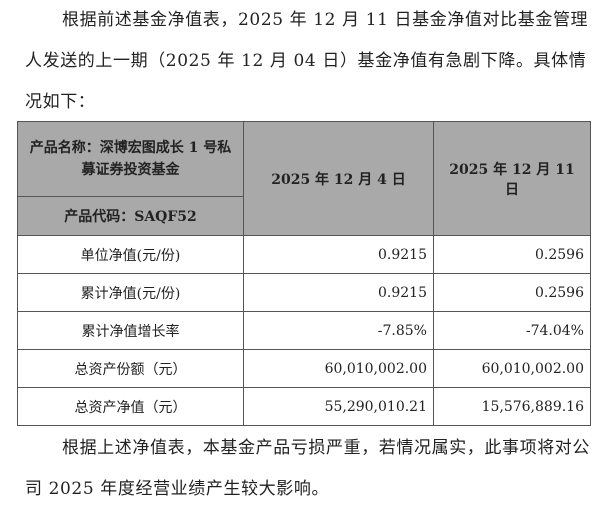  Describe the element at coordinates (512, 330) in the screenshot. I see `cell-value: -74.04%` at that location.